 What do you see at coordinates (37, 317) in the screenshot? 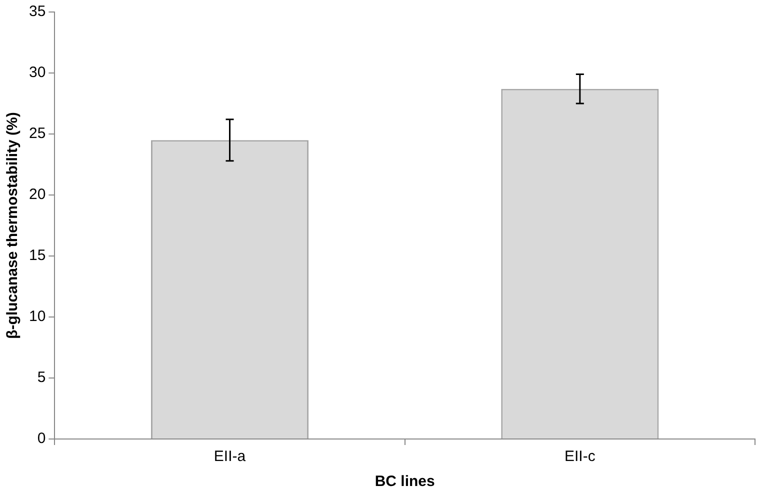
I see `y-tick-label: 10` at bounding box center [37, 317].